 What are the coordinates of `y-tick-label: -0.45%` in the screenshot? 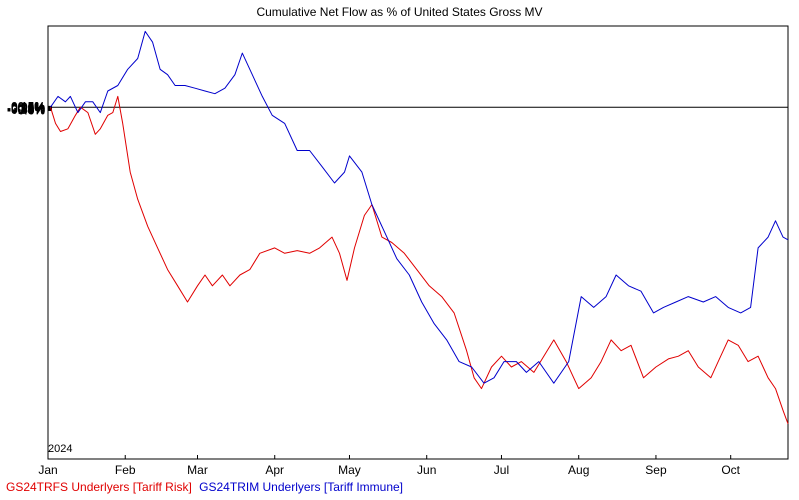 It's located at (26, 110).